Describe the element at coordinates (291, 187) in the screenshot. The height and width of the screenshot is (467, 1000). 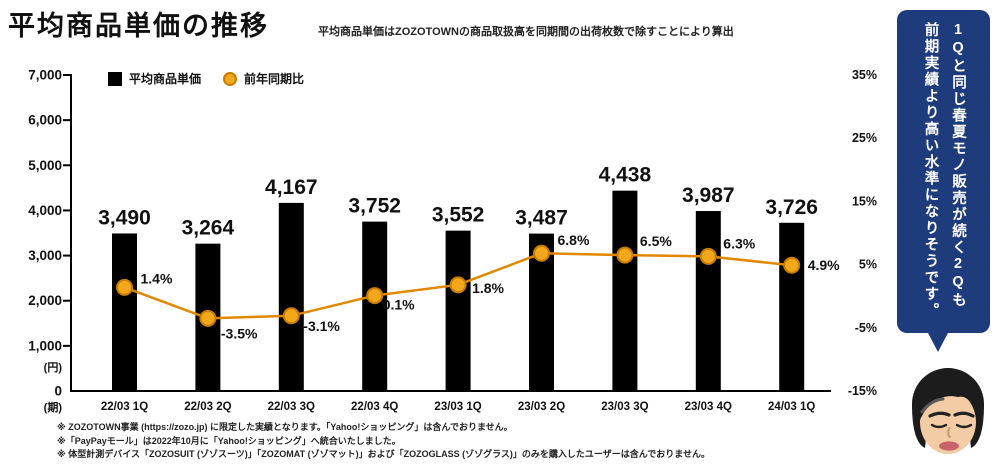
I see `bar-value-label: 4,167` at that location.